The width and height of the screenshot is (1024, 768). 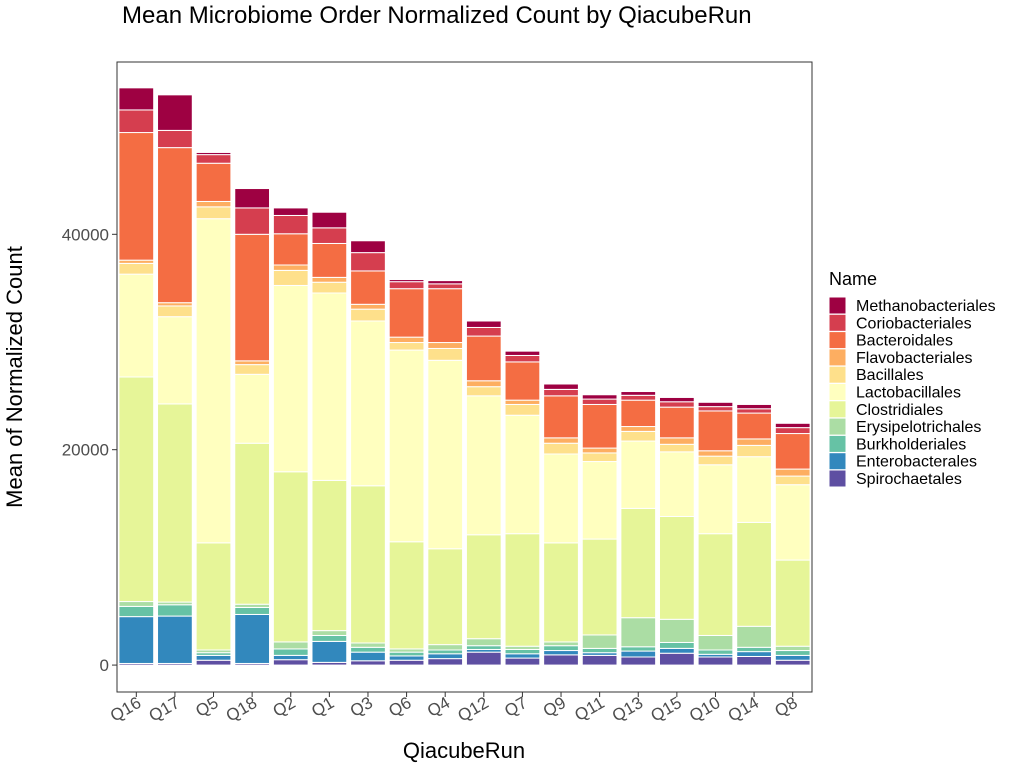 What do you see at coordinates (290, 249) in the screenshot?
I see `bar-q2-segment-bacteroidales` at bounding box center [290, 249].